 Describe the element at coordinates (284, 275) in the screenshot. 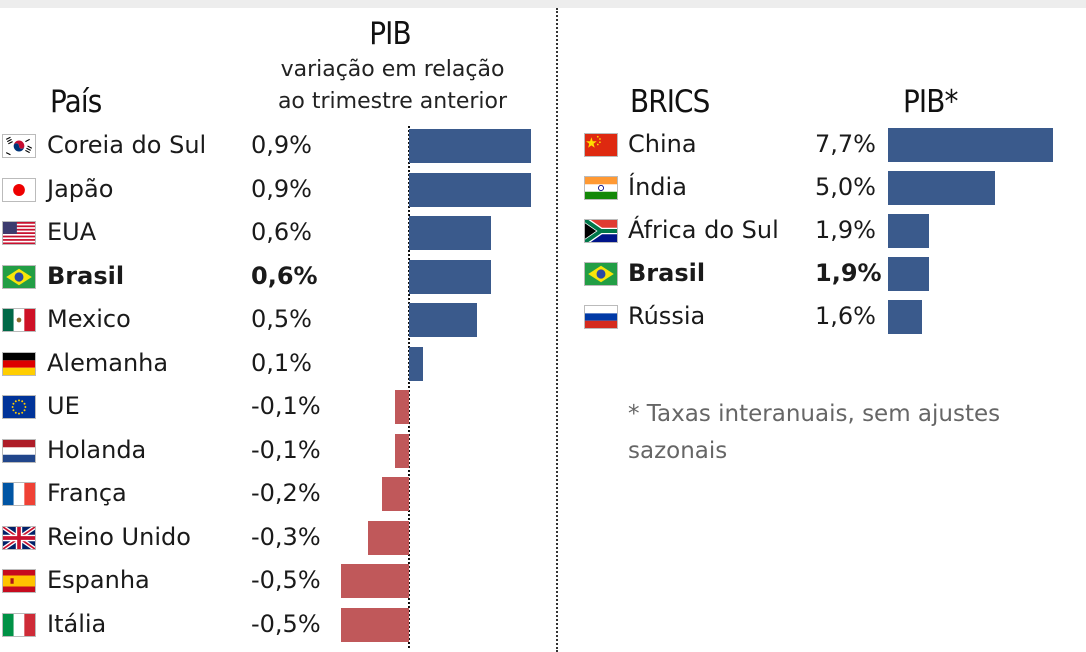

I see `value-label-brasil: 0,6%` at that location.